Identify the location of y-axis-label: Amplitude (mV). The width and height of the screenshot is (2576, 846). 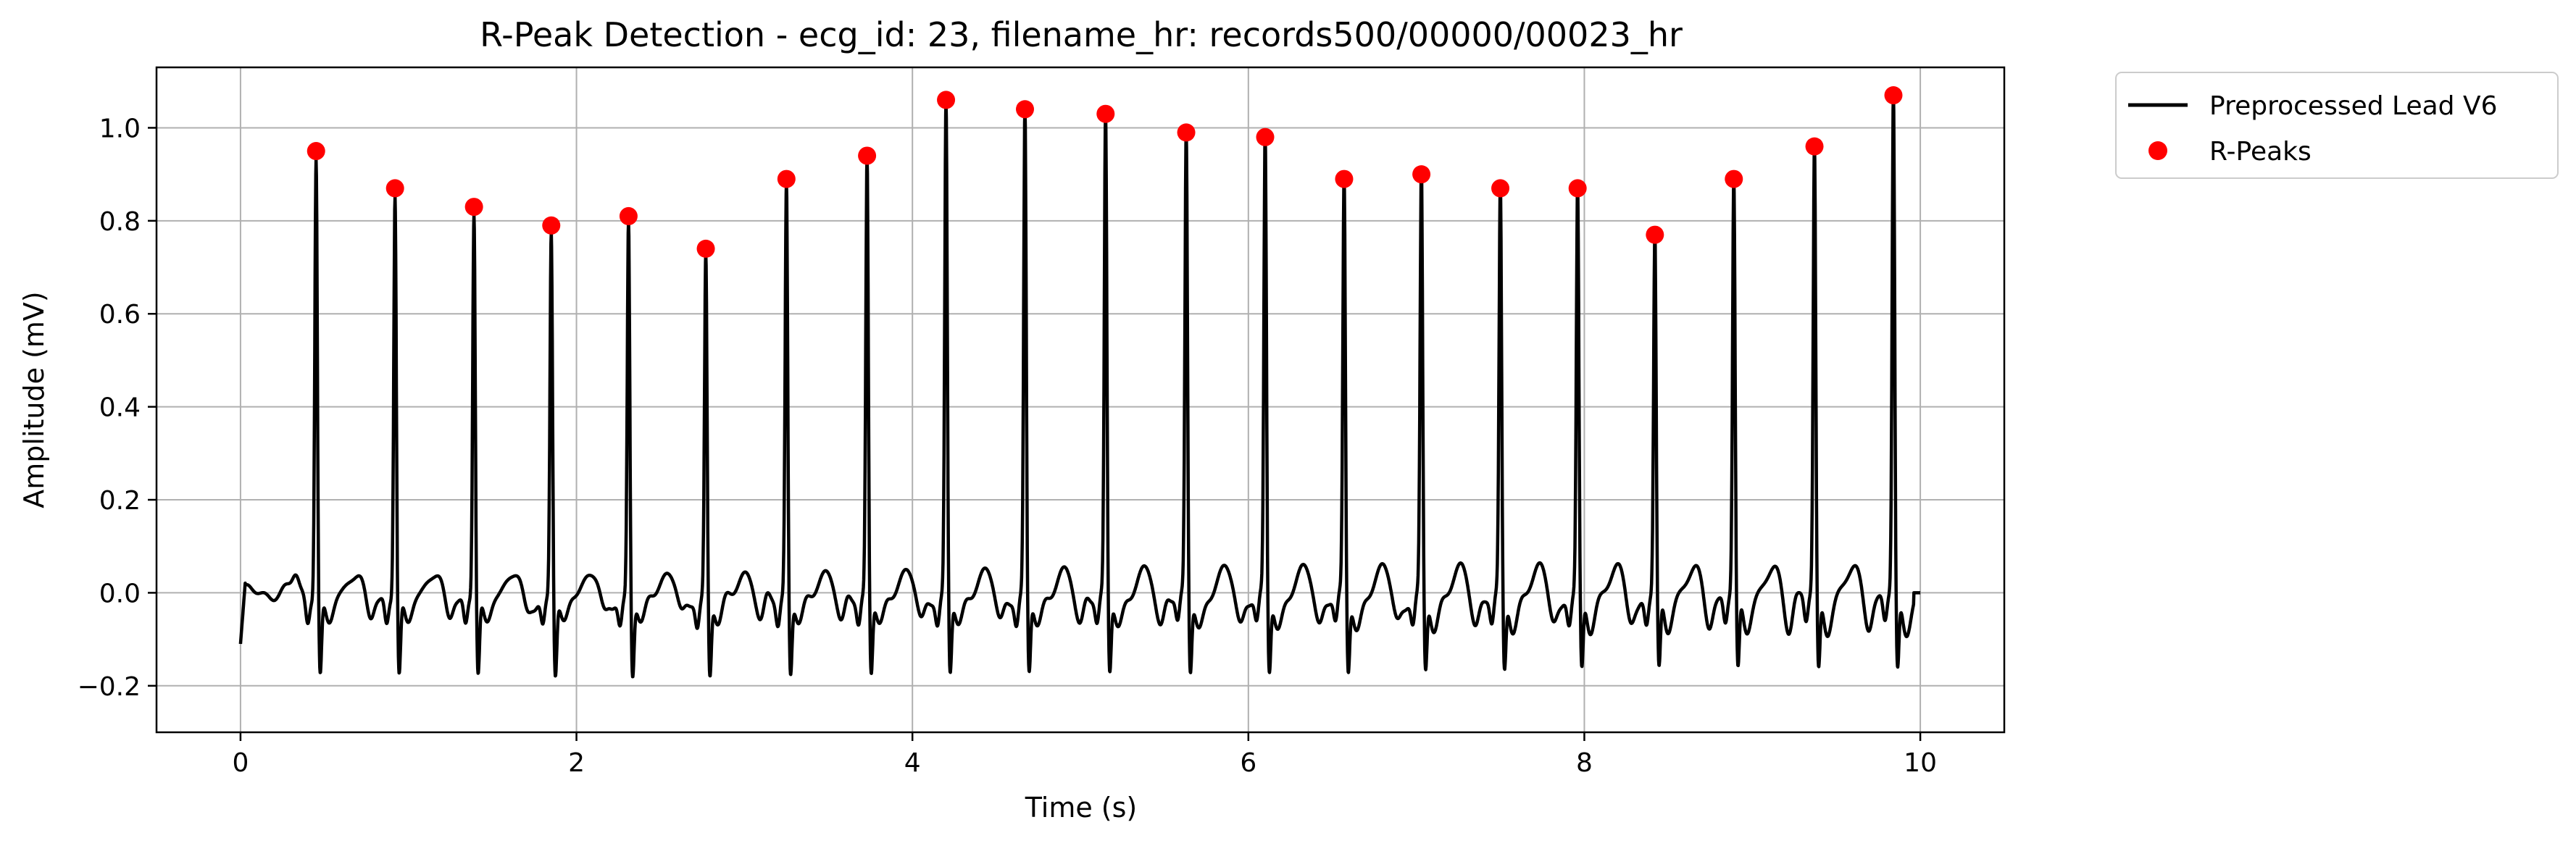
(34, 399).